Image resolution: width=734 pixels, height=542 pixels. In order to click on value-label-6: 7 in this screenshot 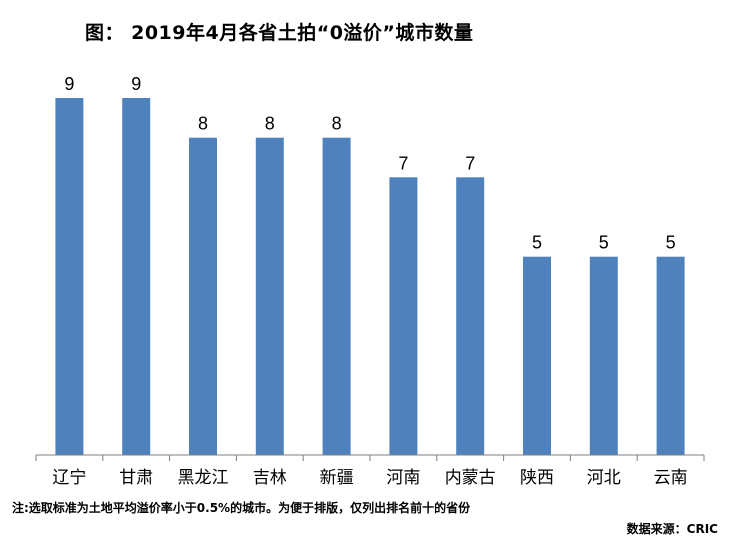, I will do `click(470, 163)`.